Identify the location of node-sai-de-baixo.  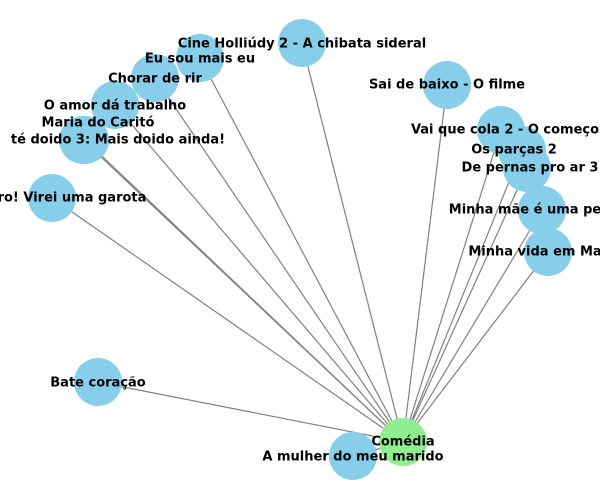
(447, 85).